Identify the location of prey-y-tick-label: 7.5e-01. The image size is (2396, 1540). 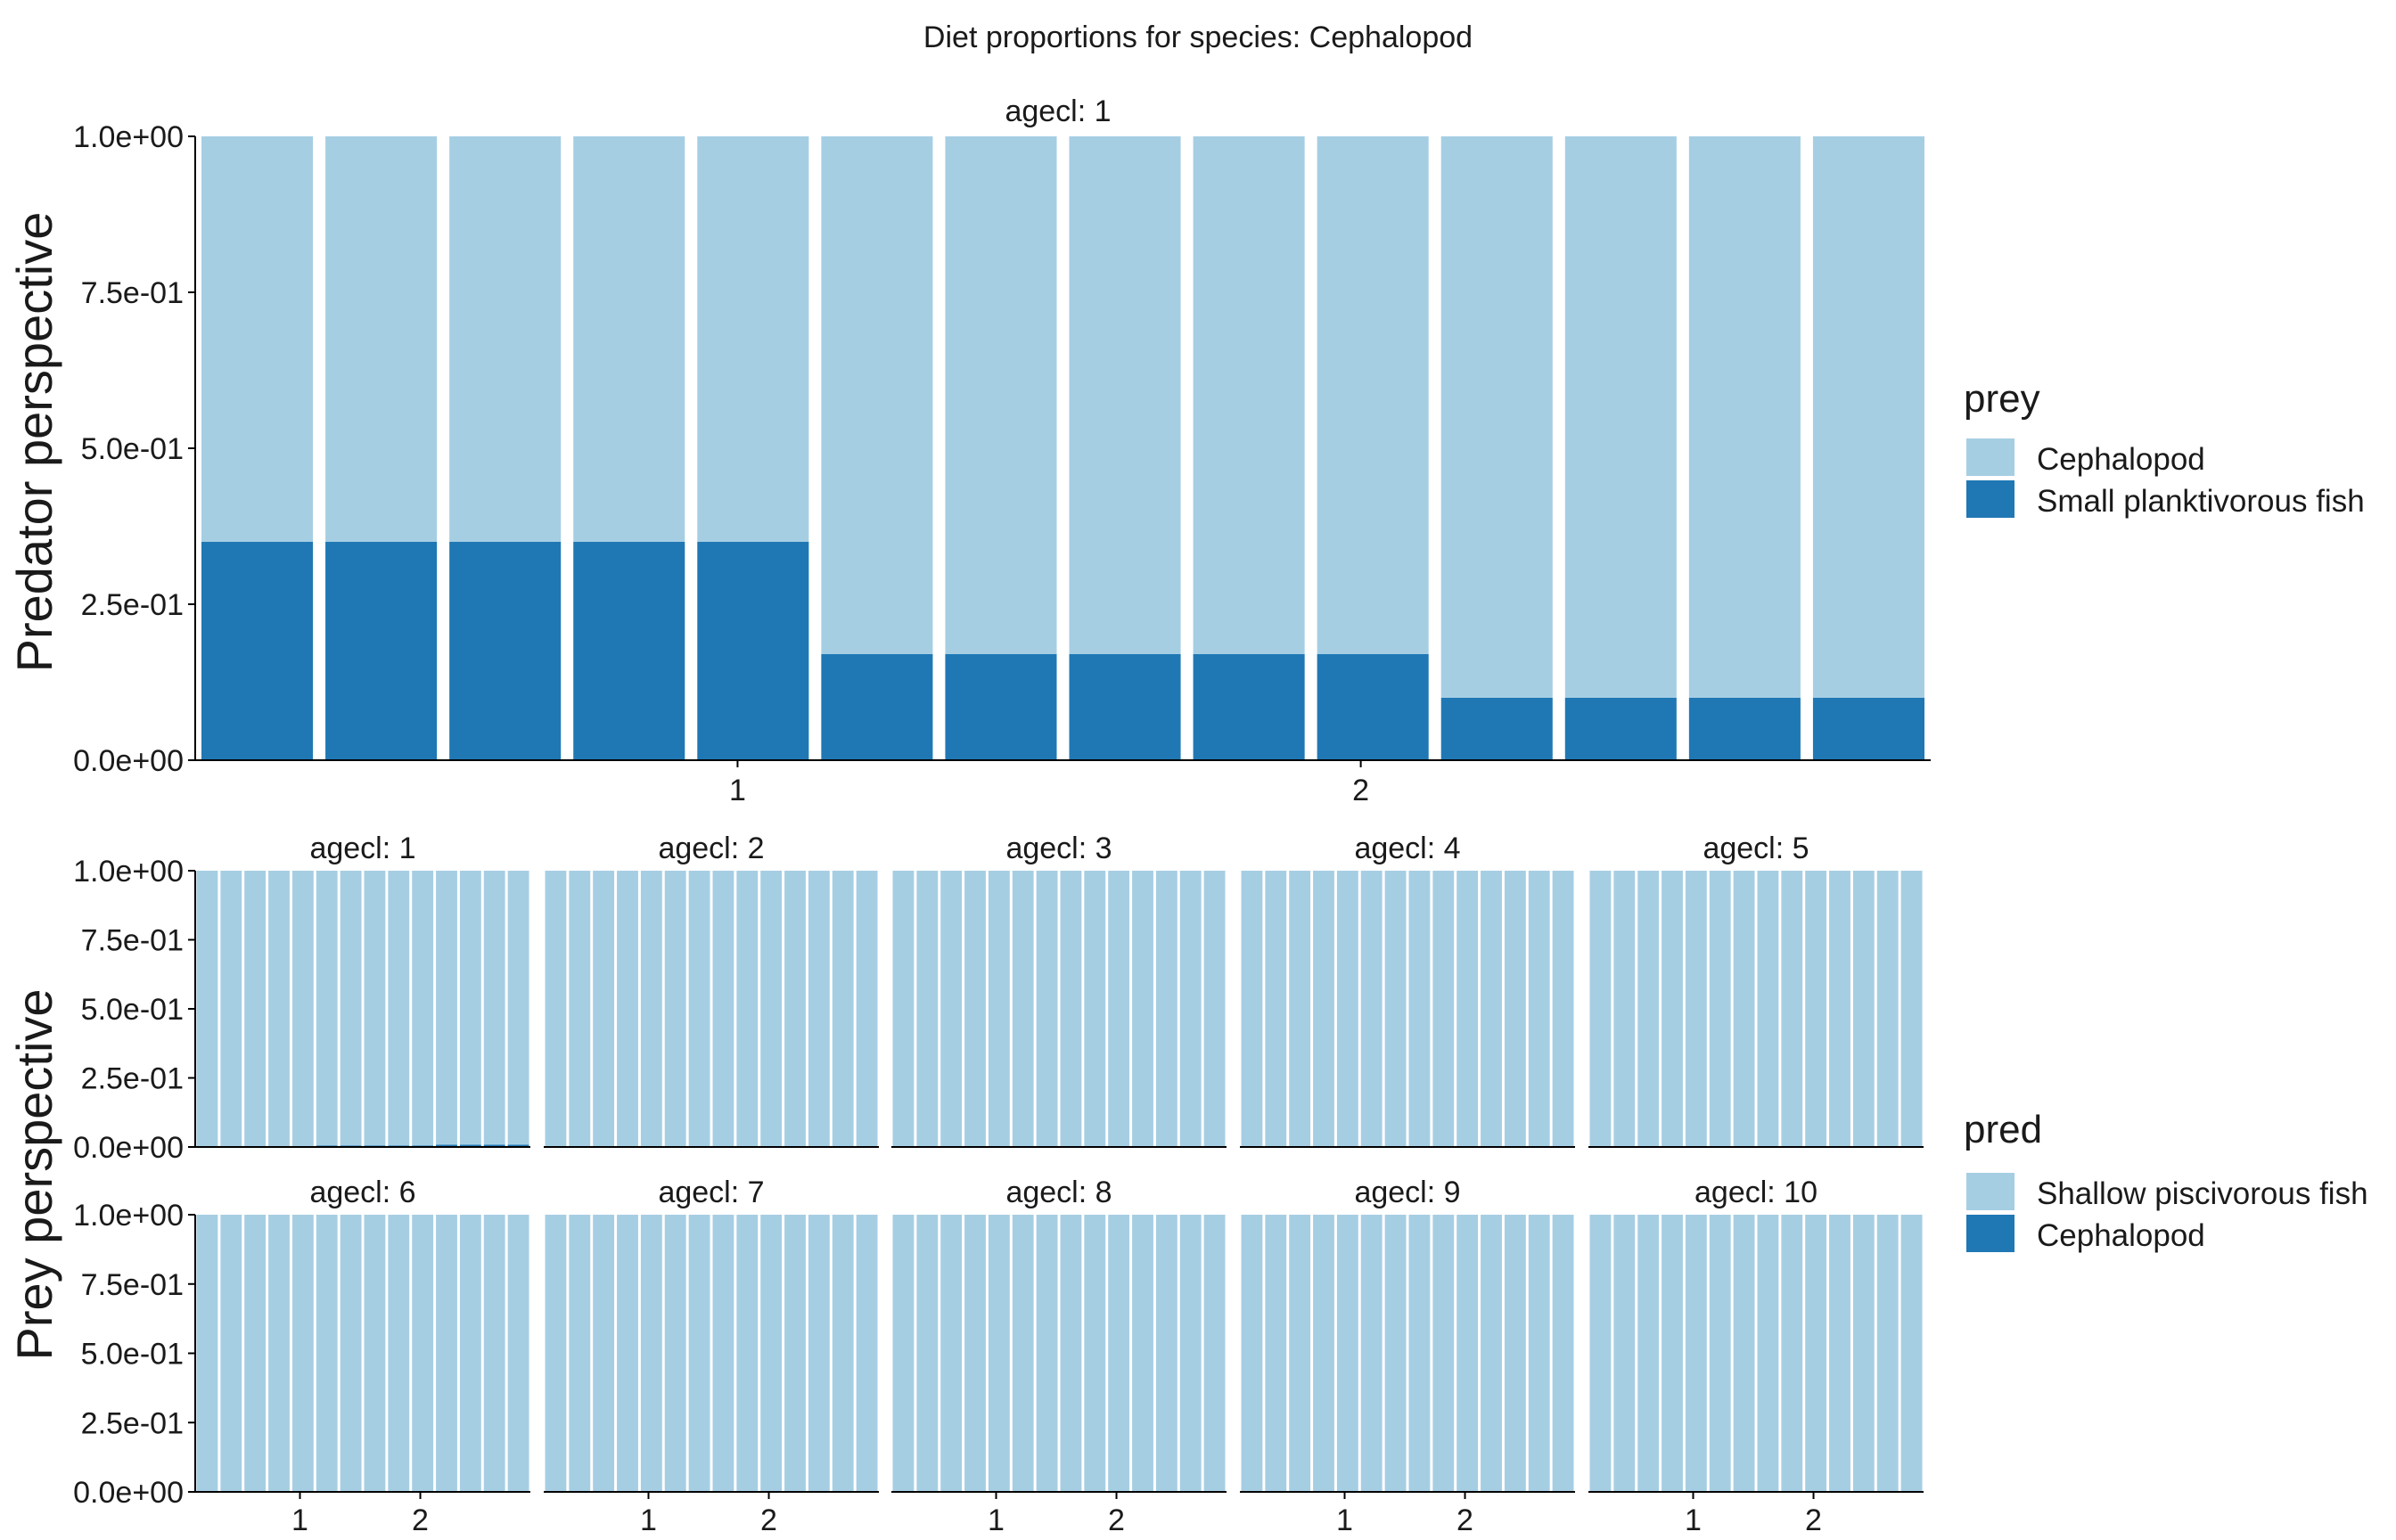
(132, 941).